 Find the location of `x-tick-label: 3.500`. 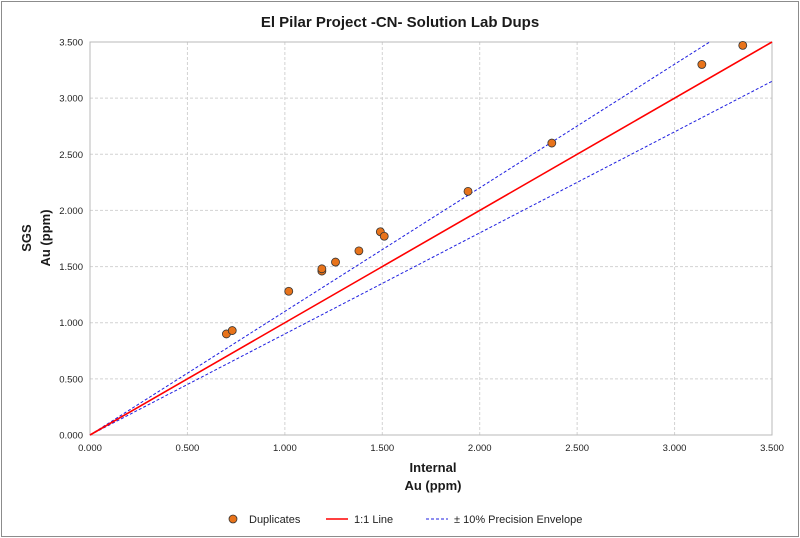

x-tick-label: 3.500 is located at coordinates (772, 448).